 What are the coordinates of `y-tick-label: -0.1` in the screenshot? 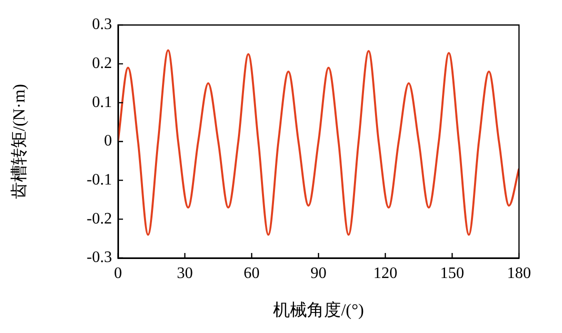 It's located at (99, 180).